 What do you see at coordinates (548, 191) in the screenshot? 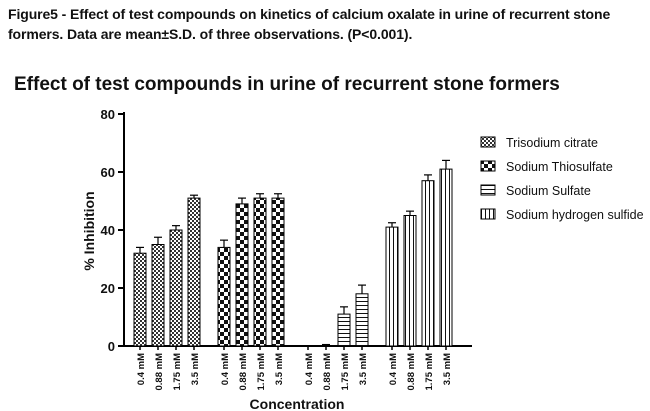
I see `legend-label: Sodium Sulfate` at bounding box center [548, 191].